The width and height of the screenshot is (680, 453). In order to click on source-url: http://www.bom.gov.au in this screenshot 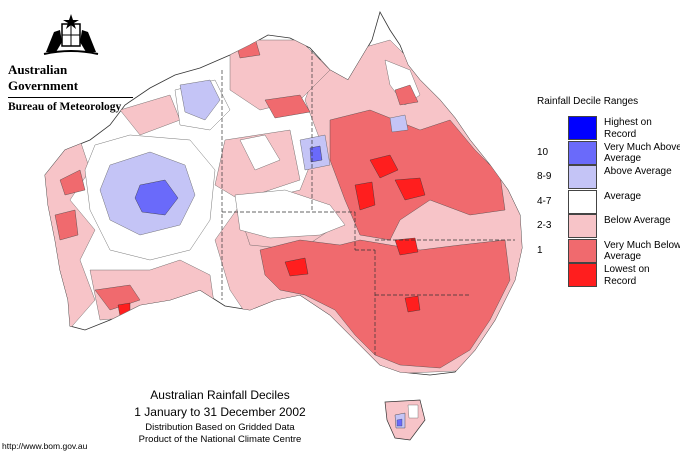, I will do `click(45, 446)`.